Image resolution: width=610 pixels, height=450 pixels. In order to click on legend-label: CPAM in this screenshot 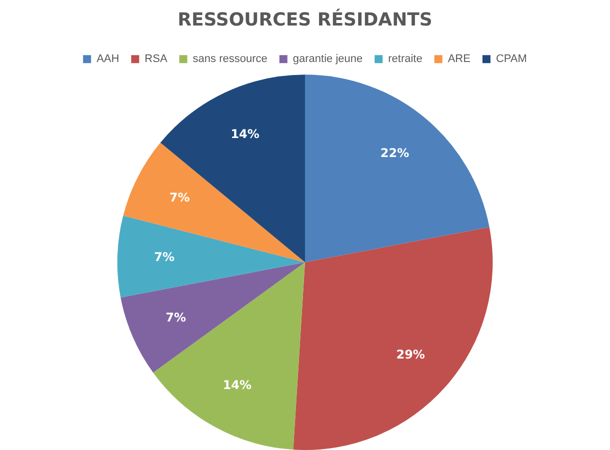, I will do `click(511, 59)`.